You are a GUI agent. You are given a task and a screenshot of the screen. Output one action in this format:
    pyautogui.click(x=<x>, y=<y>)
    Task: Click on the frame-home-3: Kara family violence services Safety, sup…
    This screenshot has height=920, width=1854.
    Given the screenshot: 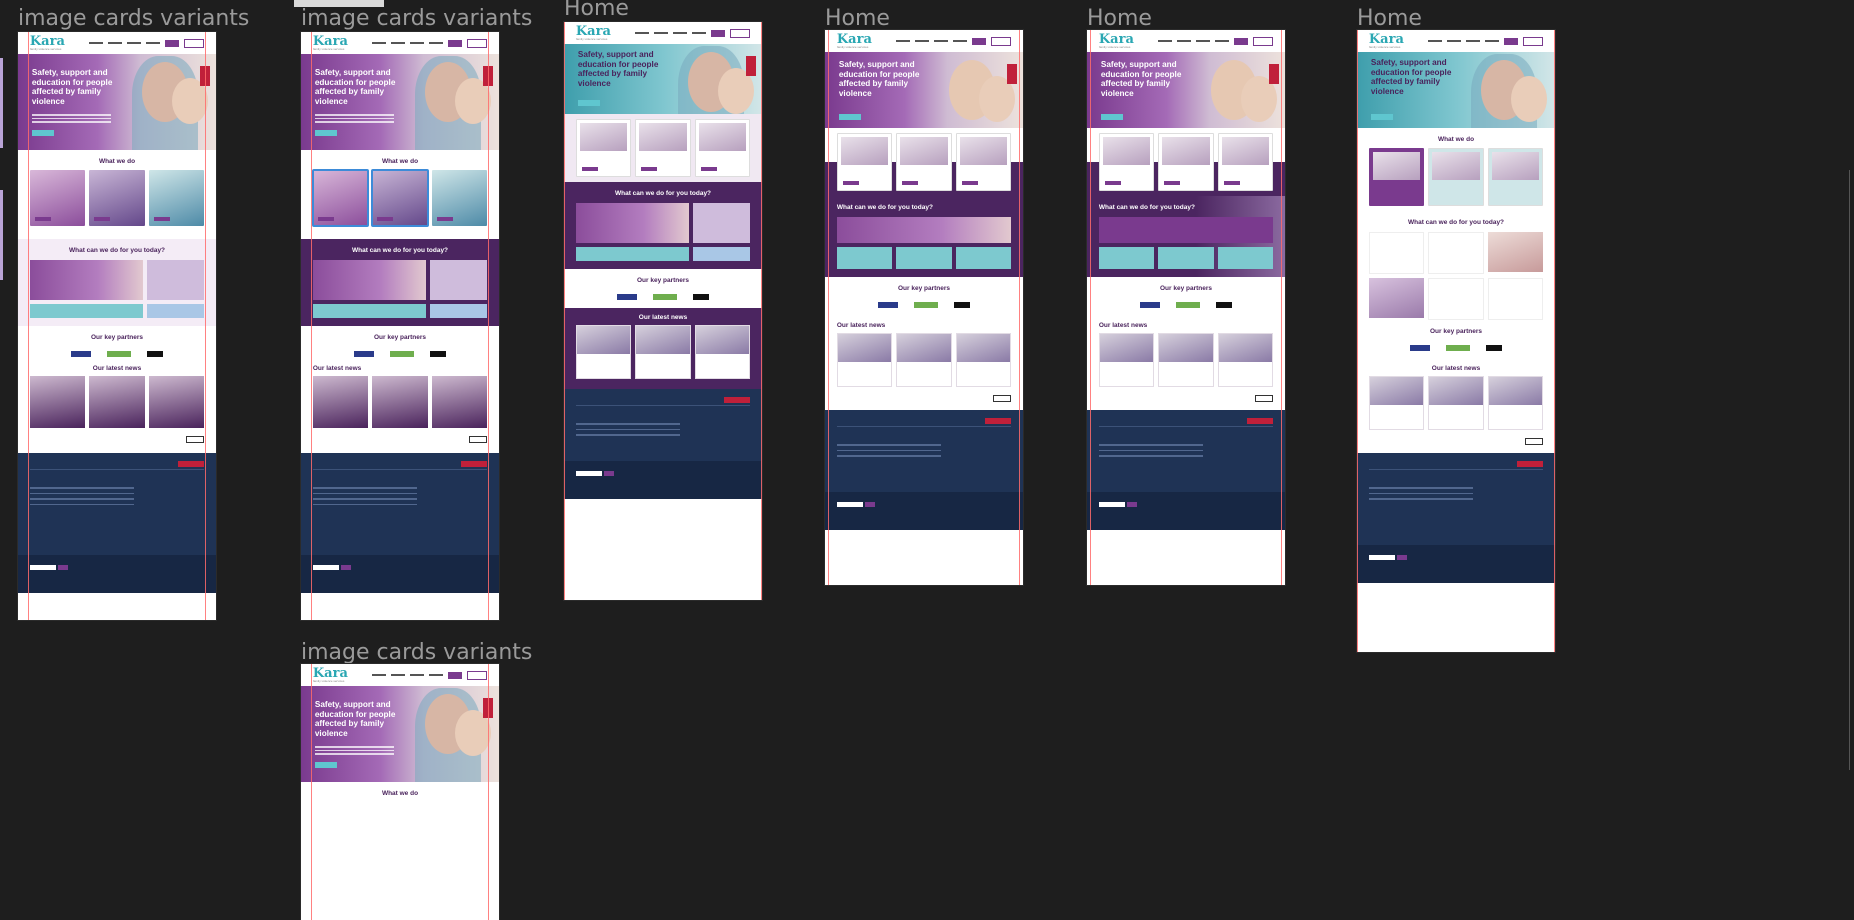 What is the action you would take?
    pyautogui.click(x=1186, y=307)
    